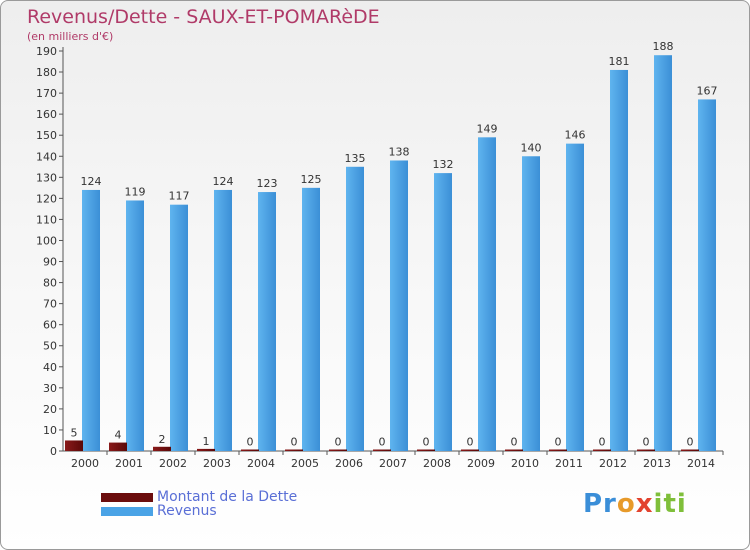 The width and height of the screenshot is (750, 550). Describe the element at coordinates (525, 463) in the screenshot. I see `x-tick-label: 2010` at that location.